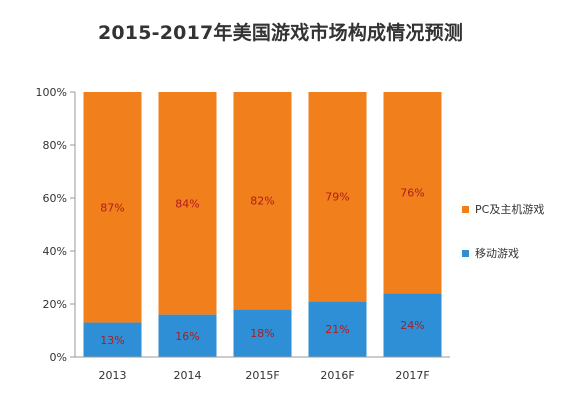 This screenshot has height=403, width=561. I want to click on data-label: 13%, so click(112, 340).